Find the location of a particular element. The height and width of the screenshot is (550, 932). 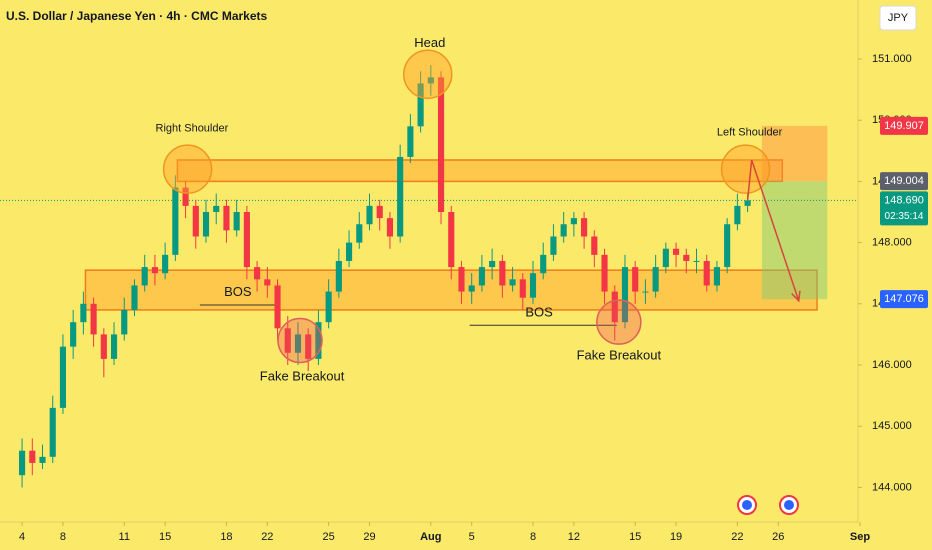

currency-label: JPY is located at coordinates (898, 18).